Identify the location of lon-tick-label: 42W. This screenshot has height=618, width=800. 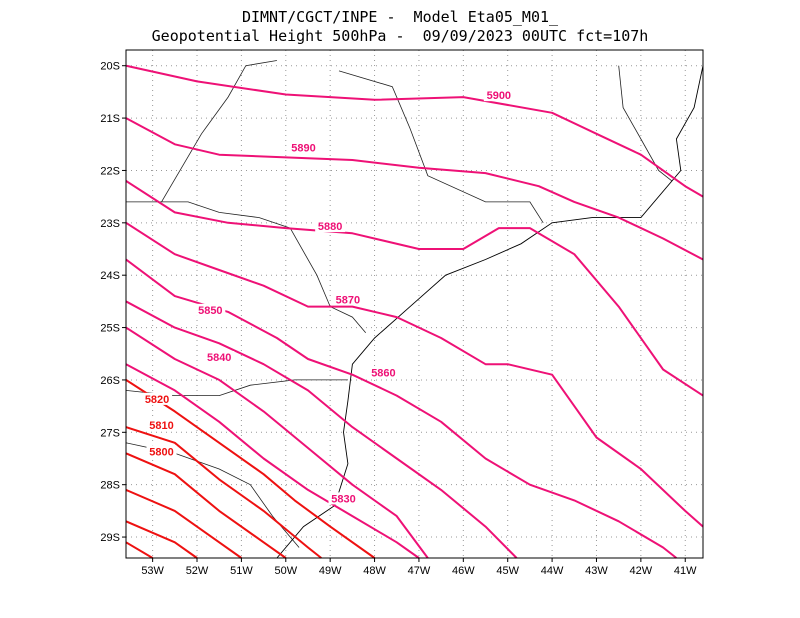
(641, 571).